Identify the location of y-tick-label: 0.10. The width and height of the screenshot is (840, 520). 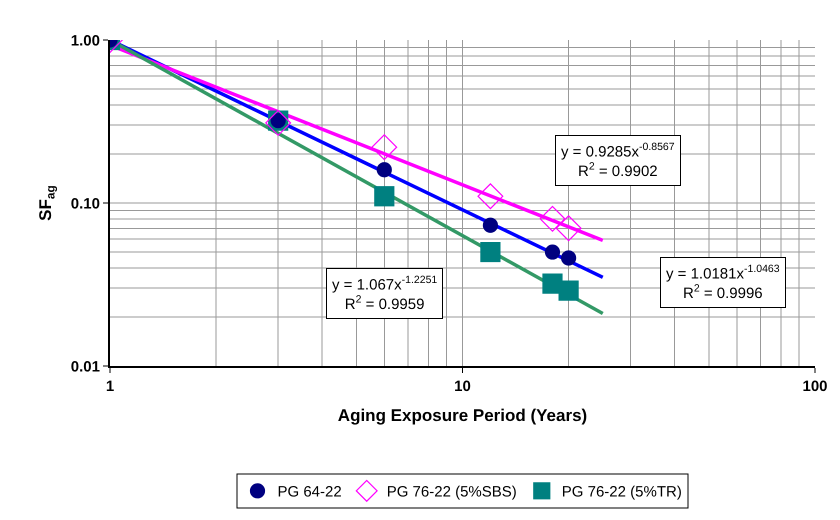
(85, 203).